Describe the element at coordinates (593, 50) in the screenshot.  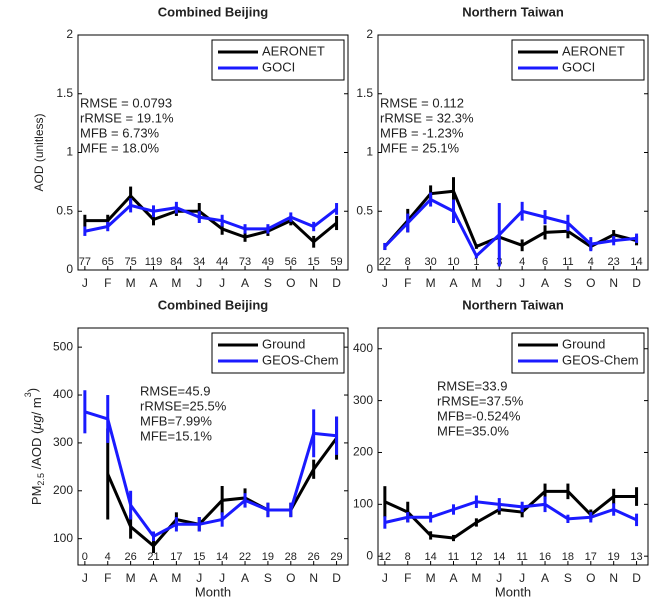
I see `legend-label: AERONET` at that location.